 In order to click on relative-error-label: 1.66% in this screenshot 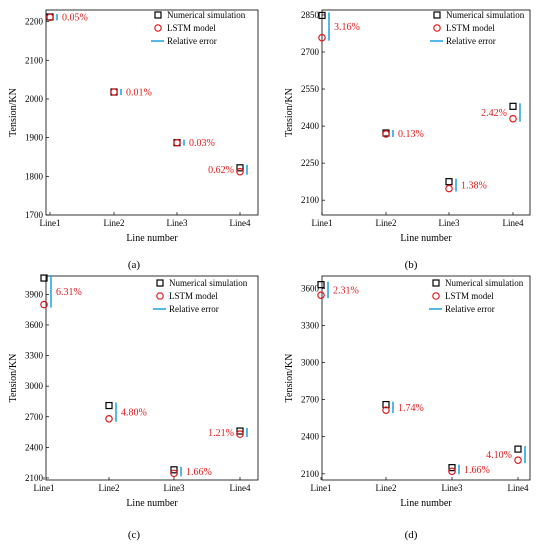, I will do `click(199, 472)`.